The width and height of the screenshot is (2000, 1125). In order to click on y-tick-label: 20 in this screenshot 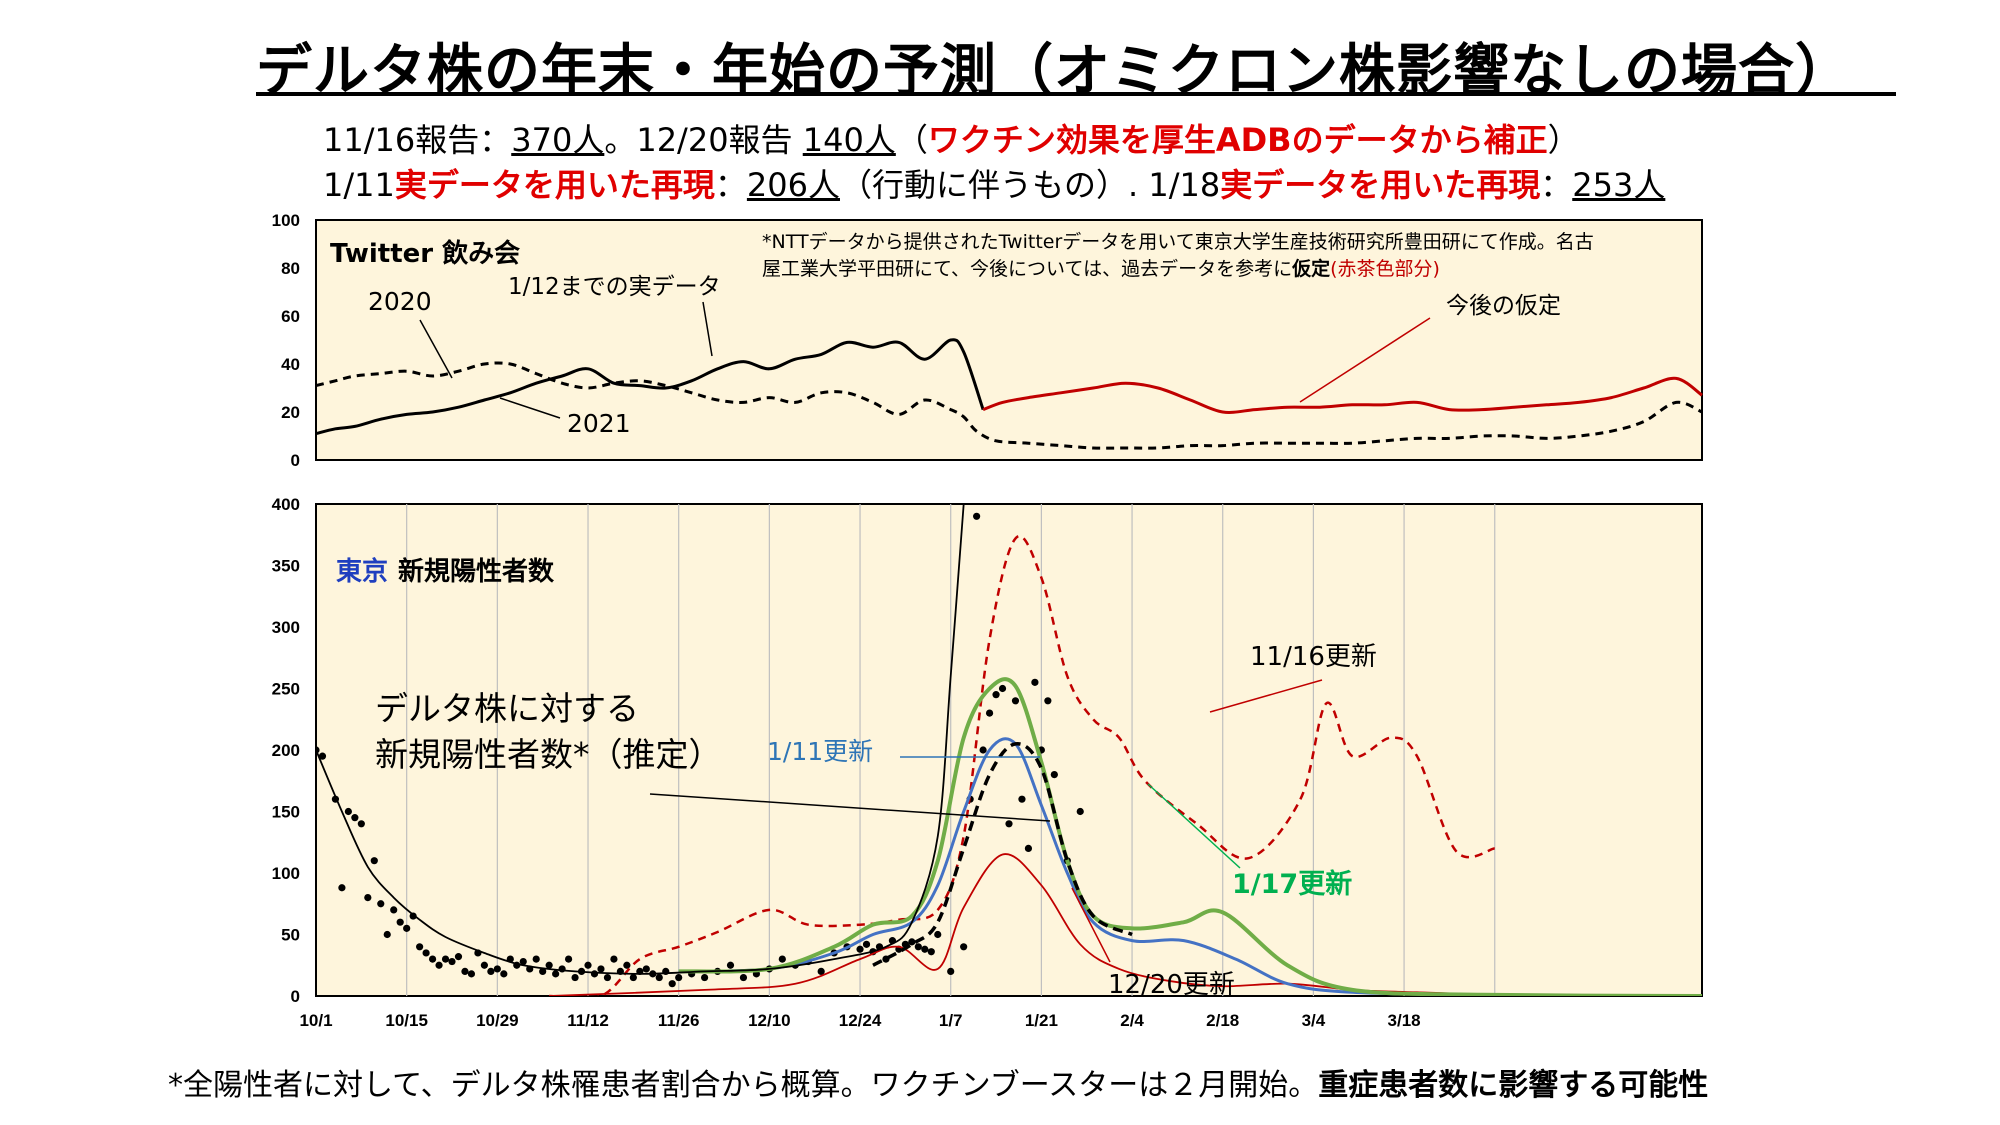, I will do `click(290, 412)`.